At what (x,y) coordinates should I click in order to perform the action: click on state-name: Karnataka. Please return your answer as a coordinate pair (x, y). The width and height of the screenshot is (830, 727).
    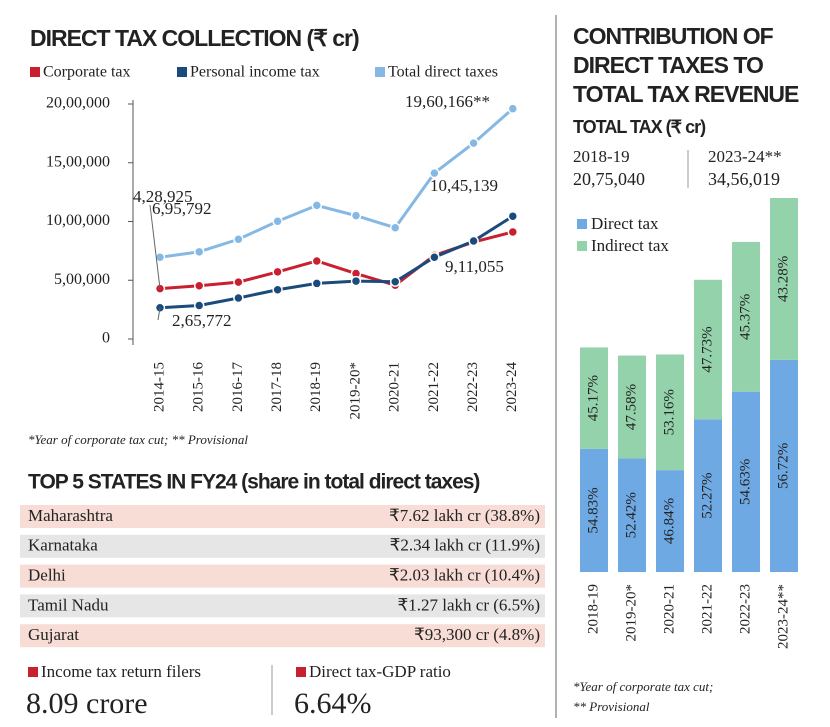
    Looking at the image, I should click on (63, 545).